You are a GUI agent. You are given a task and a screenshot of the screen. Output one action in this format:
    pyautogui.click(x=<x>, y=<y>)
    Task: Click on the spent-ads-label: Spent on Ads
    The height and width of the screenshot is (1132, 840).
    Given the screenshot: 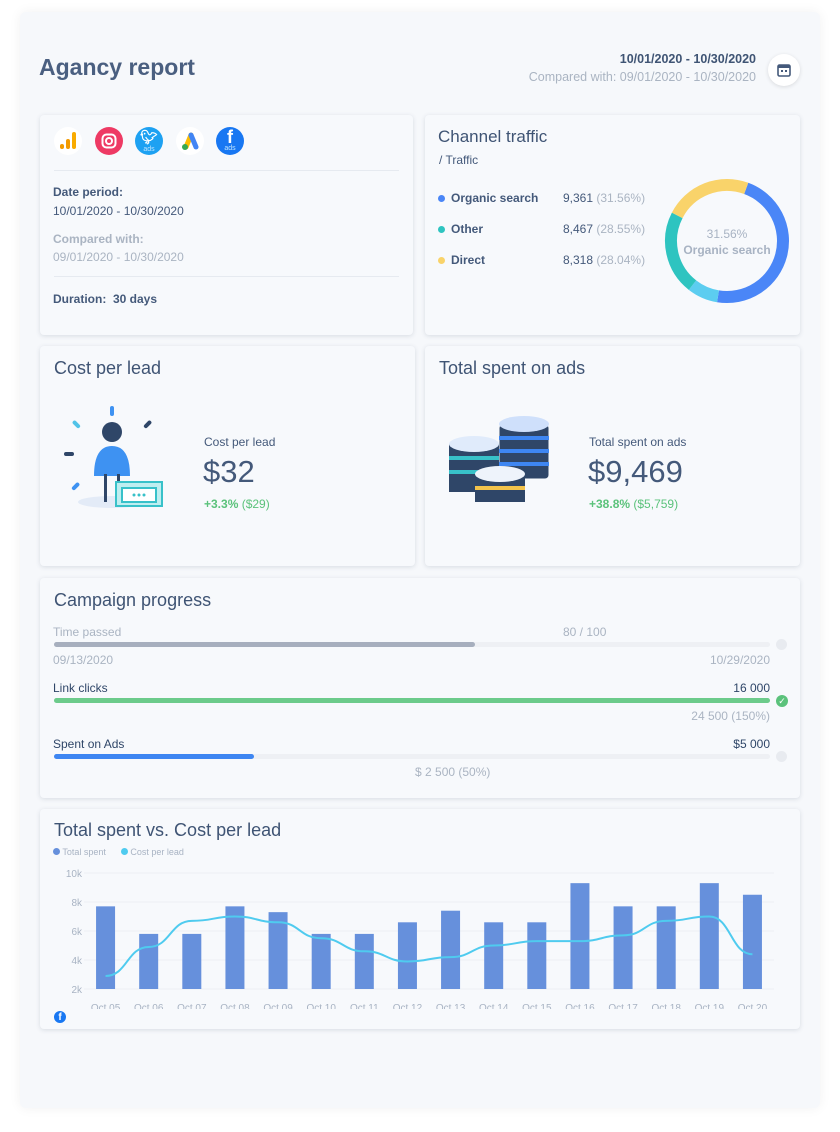 What is the action you would take?
    pyautogui.click(x=89, y=744)
    